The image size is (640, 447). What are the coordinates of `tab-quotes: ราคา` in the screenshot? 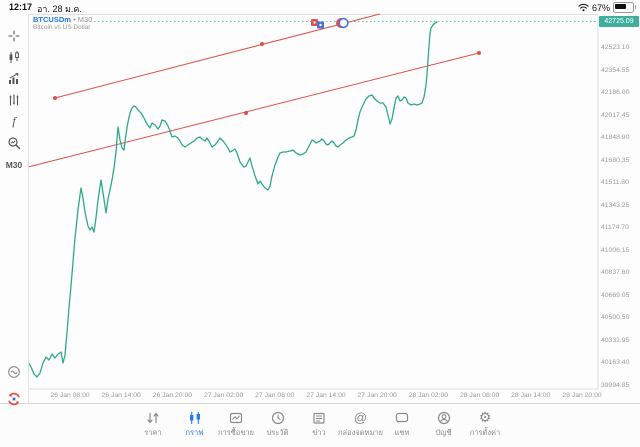 It's located at (153, 424).